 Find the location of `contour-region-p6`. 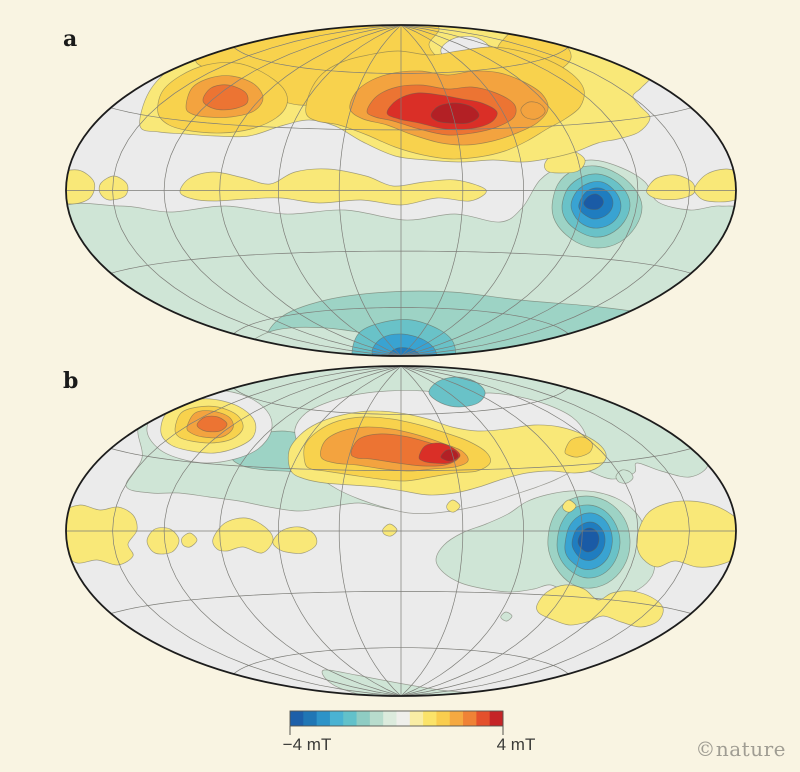

contour-region-p6 is located at coordinates (455, 113).